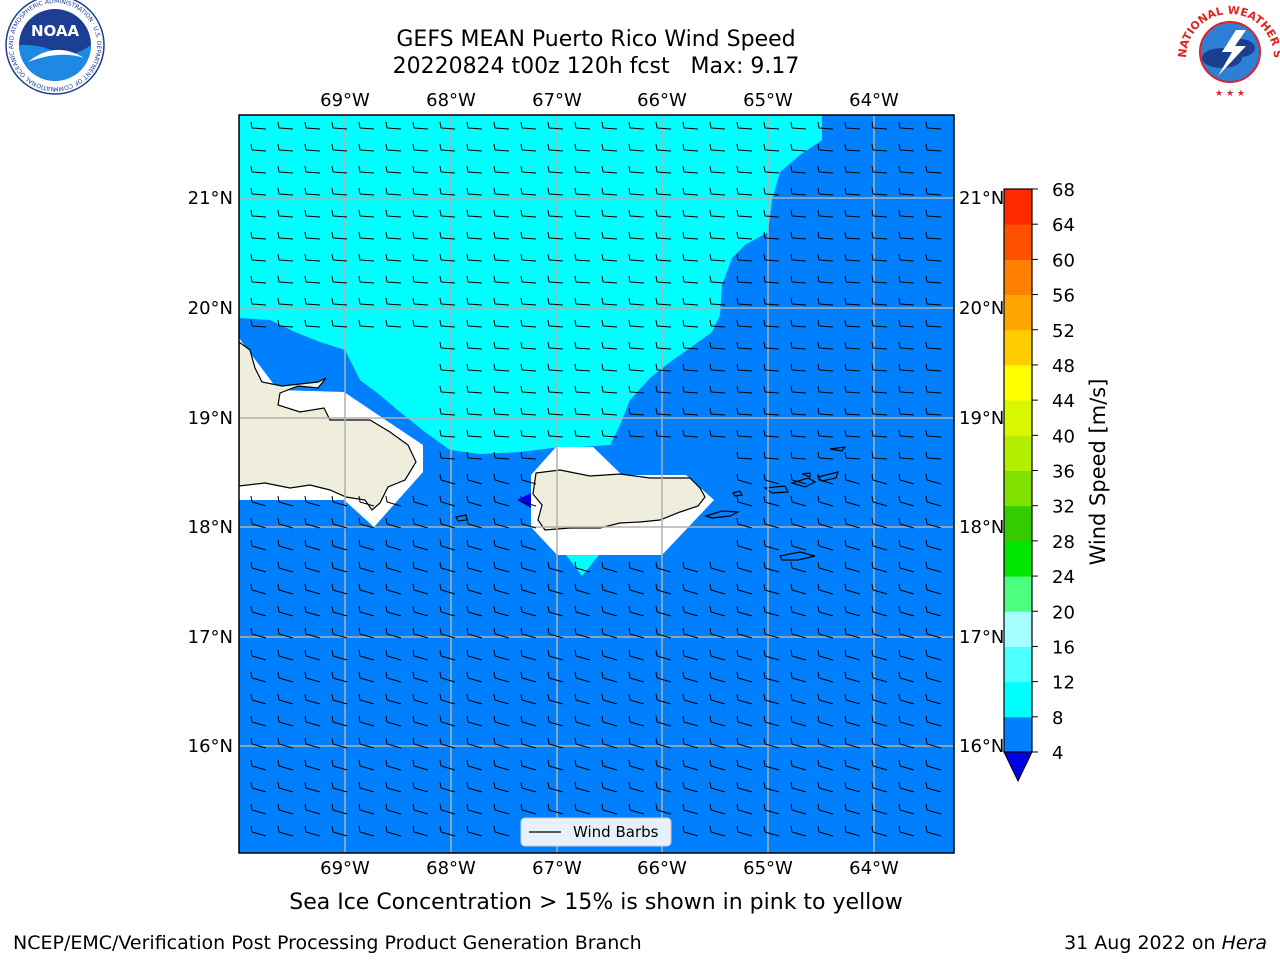 Image resolution: width=1280 pixels, height=960 pixels. I want to click on lon-label-top: 69°W, so click(345, 100).